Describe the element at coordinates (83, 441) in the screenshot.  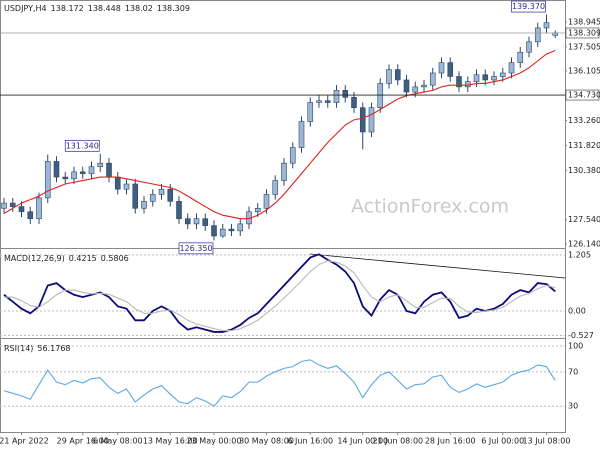
I see `x-tick-label: 29 Apr 16:00` at that location.